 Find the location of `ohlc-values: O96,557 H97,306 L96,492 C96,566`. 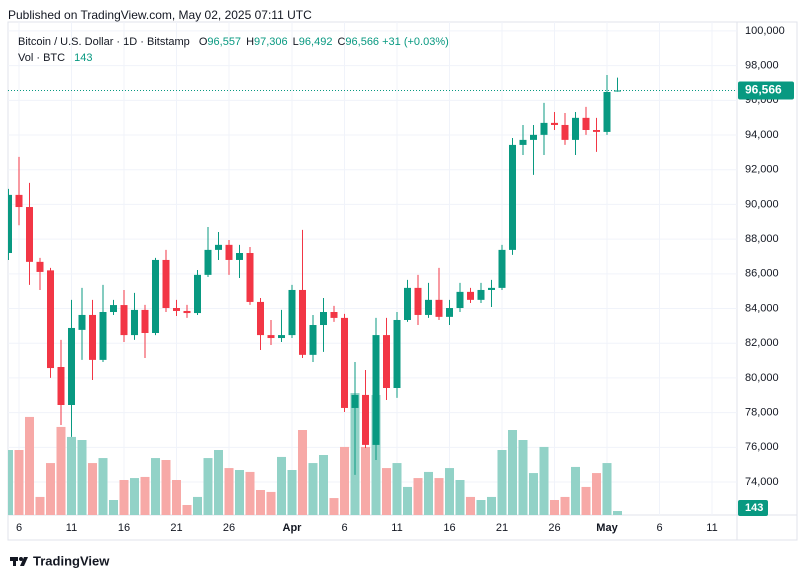

ohlc-values: O96,557 H97,306 L96,492 C96,566 is located at coordinates (287, 42).